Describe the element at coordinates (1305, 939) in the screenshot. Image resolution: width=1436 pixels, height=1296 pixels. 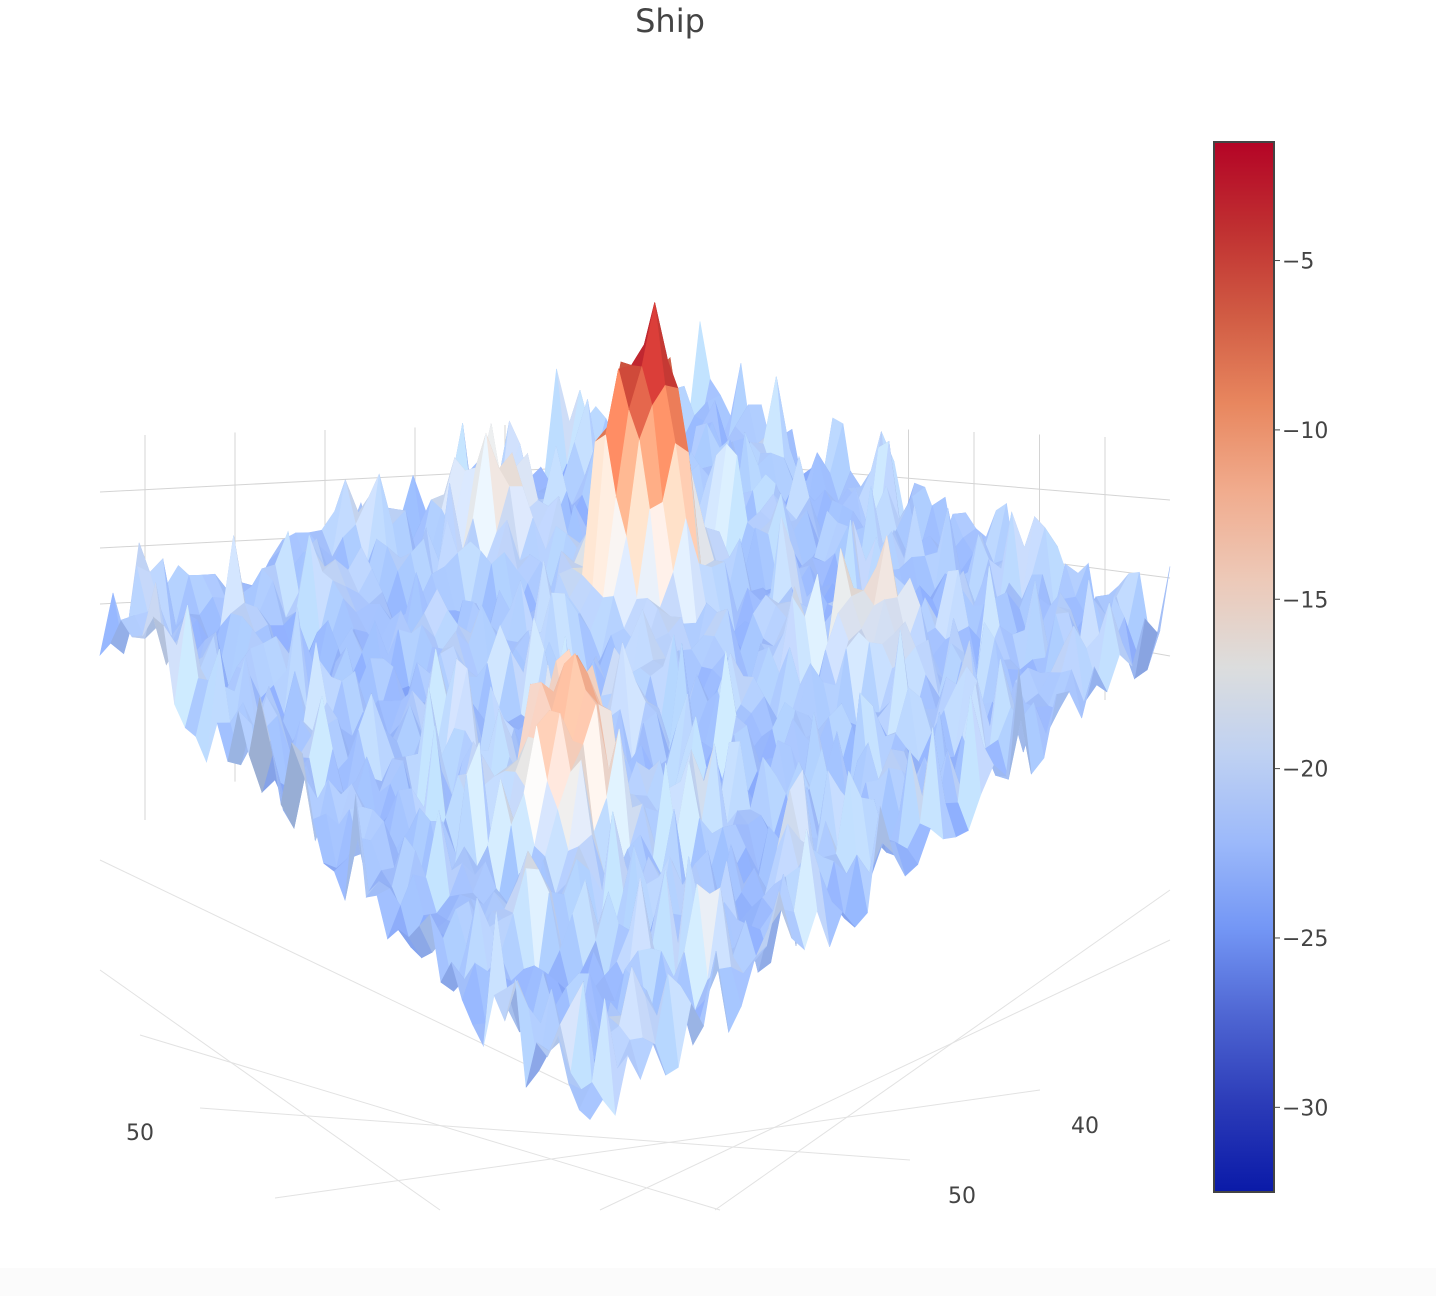
I see `colorbar-tick-label: −25` at that location.